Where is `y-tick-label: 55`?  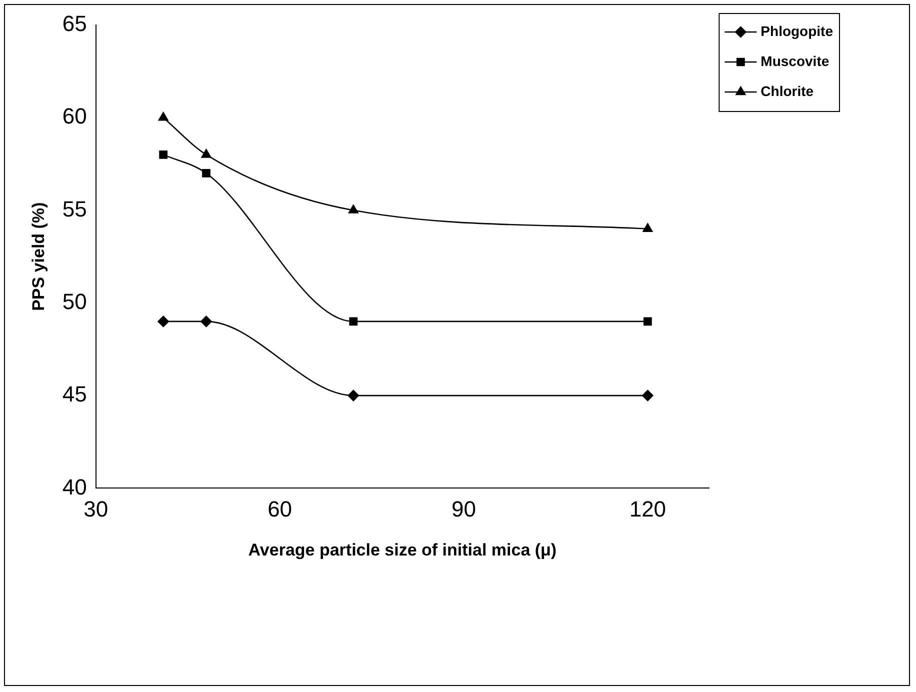 y-tick-label: 55 is located at coordinates (74, 209).